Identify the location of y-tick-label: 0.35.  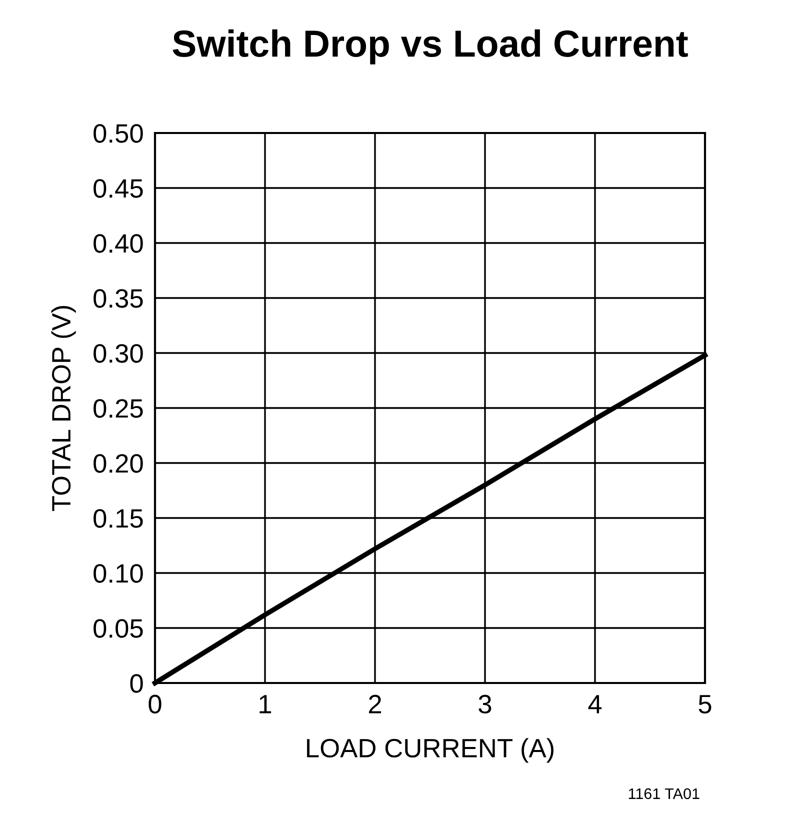
(118, 298).